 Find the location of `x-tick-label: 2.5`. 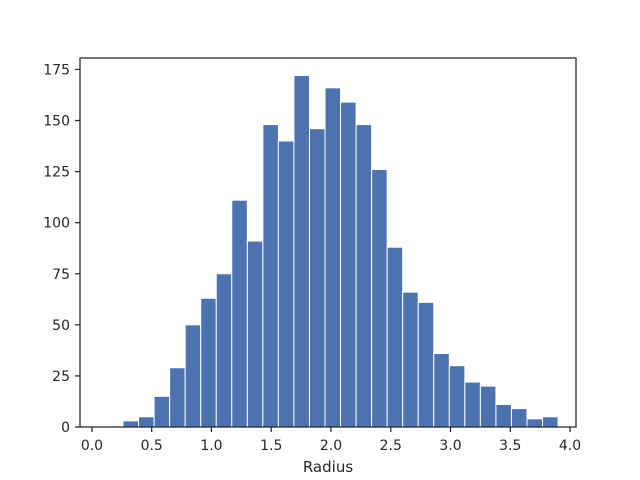

x-tick-label: 2.5 is located at coordinates (391, 446).